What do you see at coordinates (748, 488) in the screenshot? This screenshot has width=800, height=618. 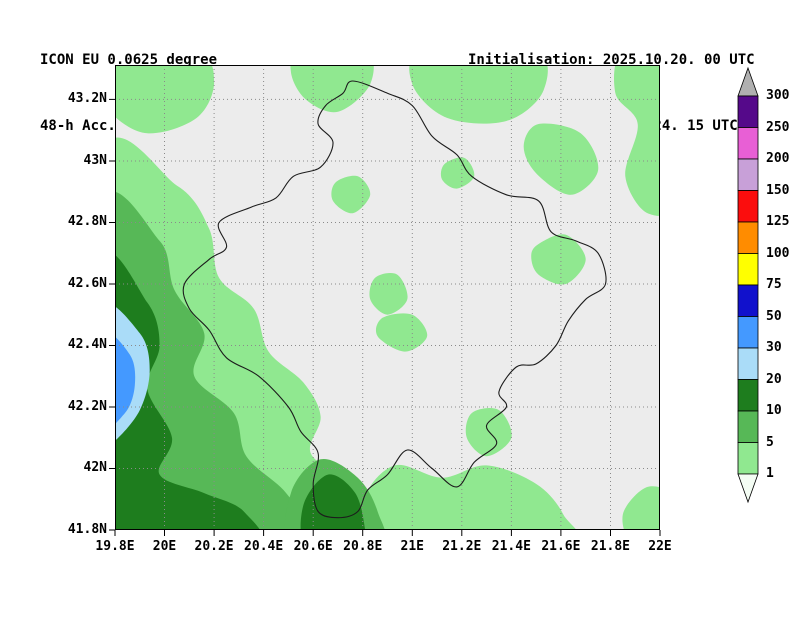 I see `colorbar-underflow-triangle` at bounding box center [748, 488].